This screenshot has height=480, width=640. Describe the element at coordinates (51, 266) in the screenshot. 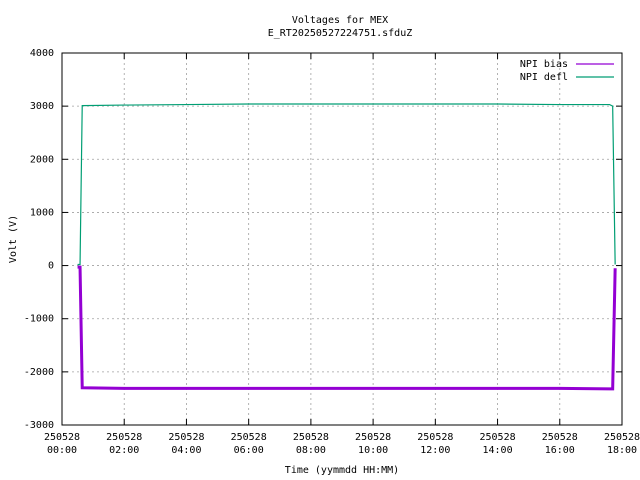

I see `y-tick-label: 0` at that location.